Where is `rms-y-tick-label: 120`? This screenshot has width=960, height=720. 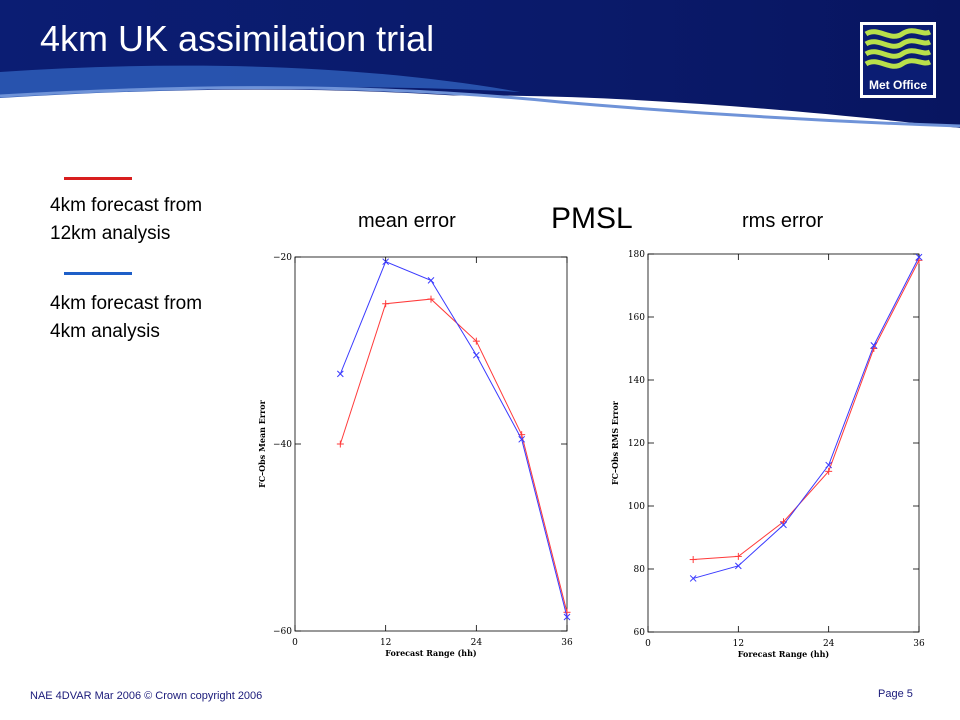 rms-y-tick-label: 120 is located at coordinates (636, 444).